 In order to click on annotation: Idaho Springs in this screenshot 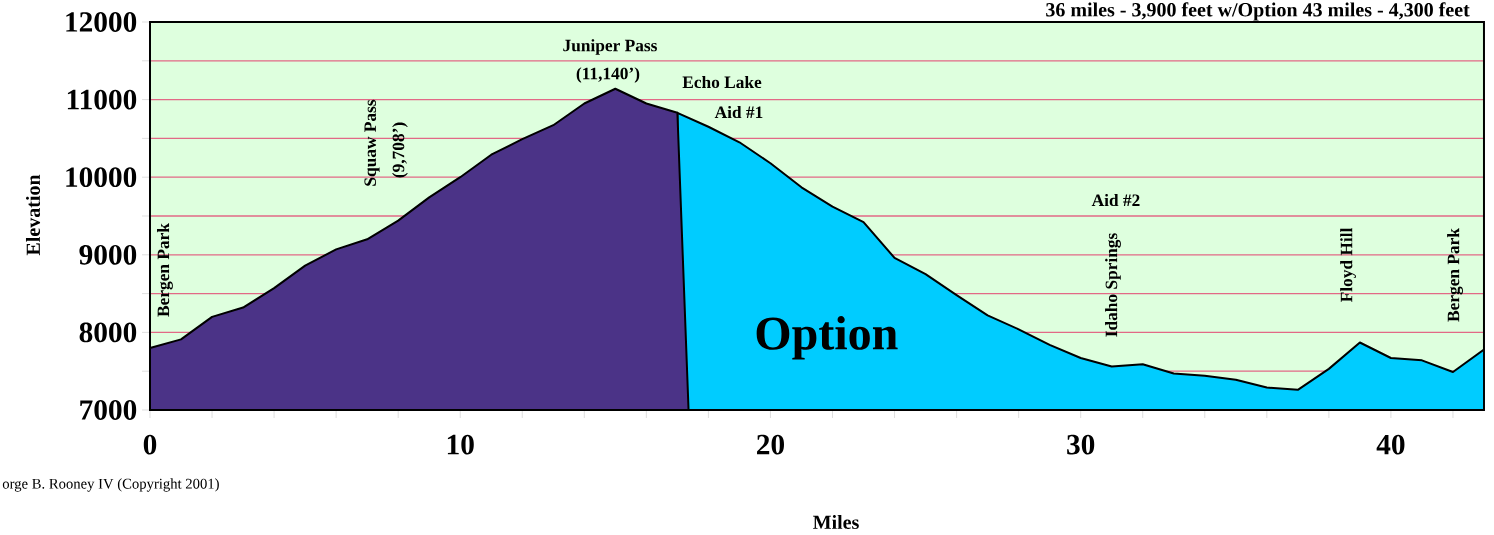, I will do `click(1113, 285)`.